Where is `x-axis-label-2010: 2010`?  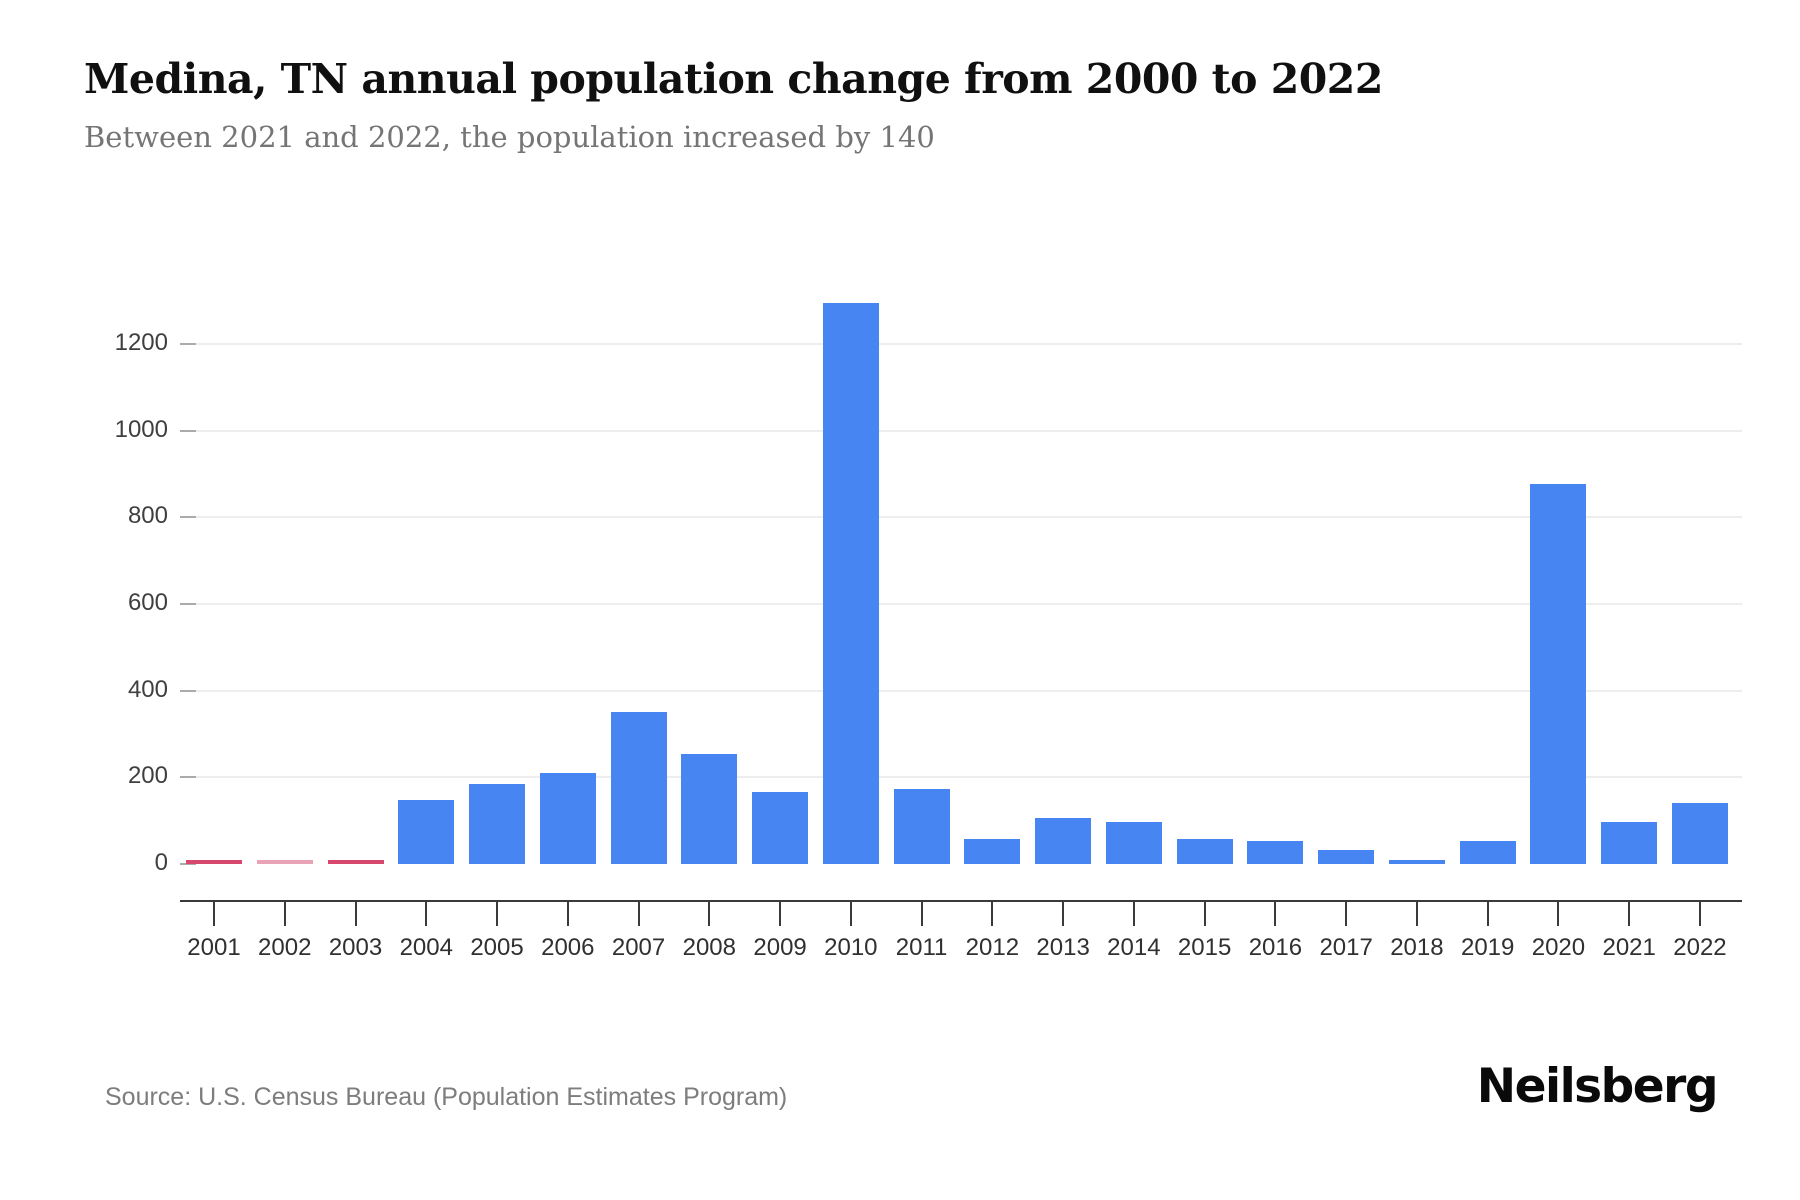
x-axis-label-2010: 2010 is located at coordinates (851, 947).